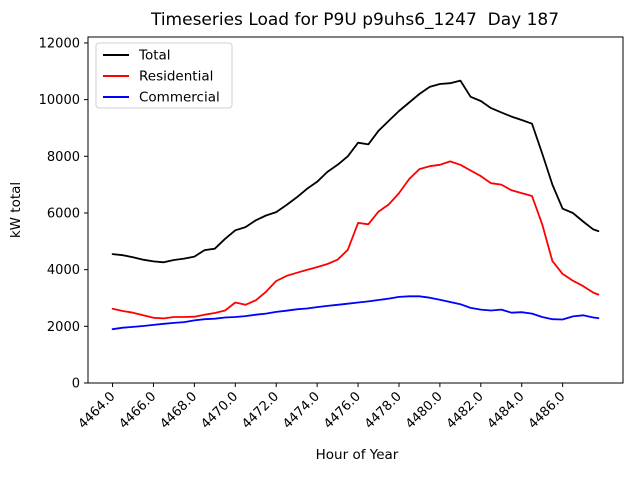 Image resolution: width=640 pixels, height=480 pixels. Describe the element at coordinates (506, 410) in the screenshot. I see `x-tick-label: 4484.0` at that location.